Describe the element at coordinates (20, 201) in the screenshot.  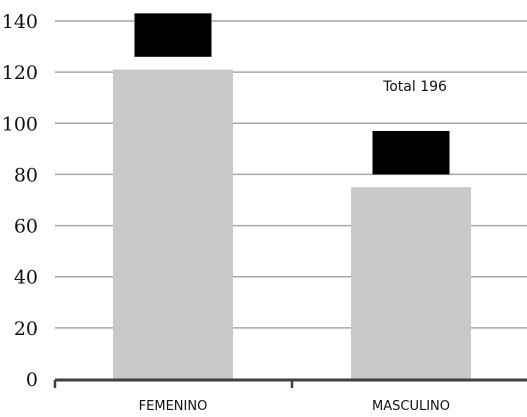
I see `y-tick-labels: 0 20 40 60 80 100 120 140` at that location.